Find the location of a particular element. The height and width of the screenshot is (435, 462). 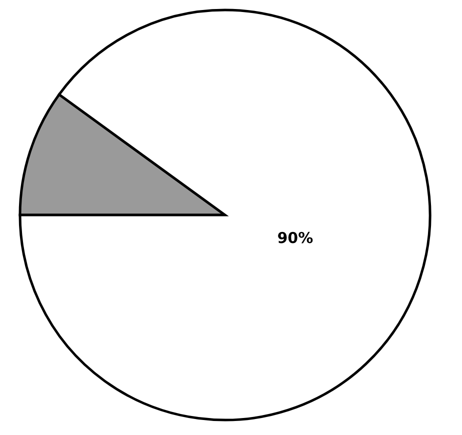

data-label: 90% is located at coordinates (295, 237).